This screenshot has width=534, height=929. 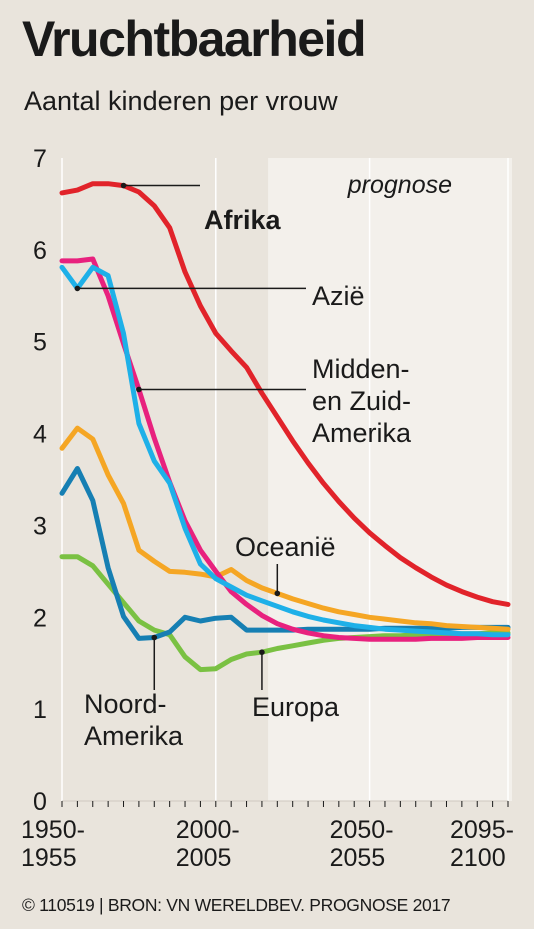 What do you see at coordinates (40, 251) in the screenshot?
I see `y-tick-label-6: 6` at bounding box center [40, 251].